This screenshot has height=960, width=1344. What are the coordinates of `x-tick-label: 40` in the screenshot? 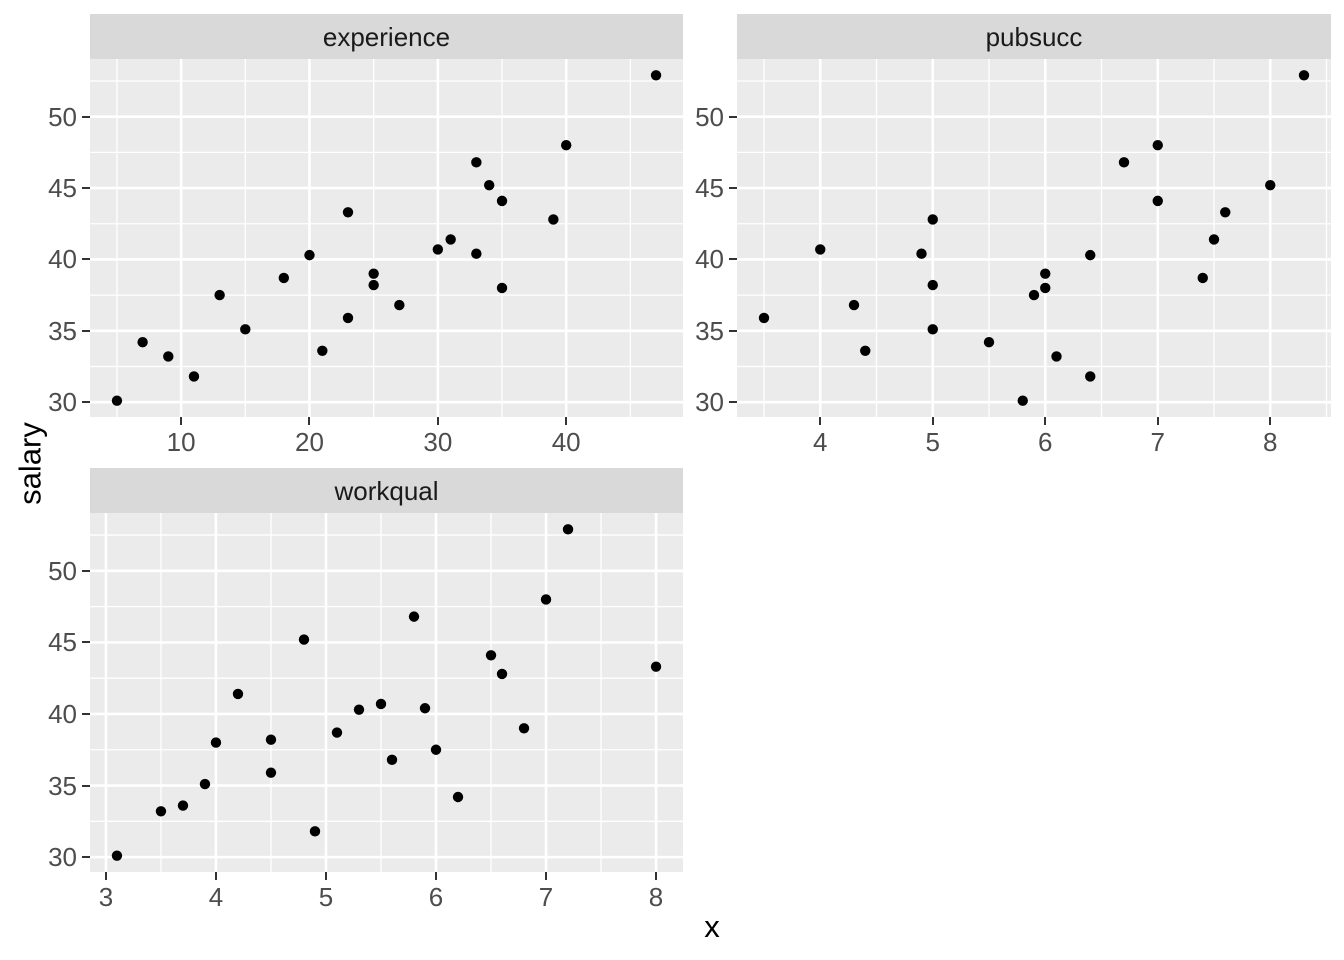 It's located at (566, 442).